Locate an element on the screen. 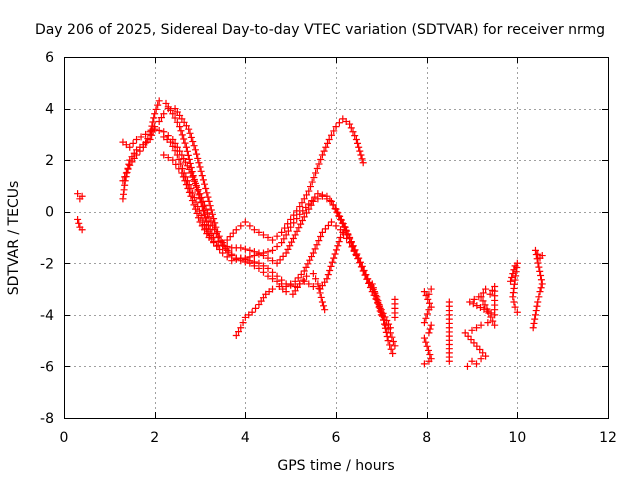  x-tick-label: 12 is located at coordinates (608, 438).